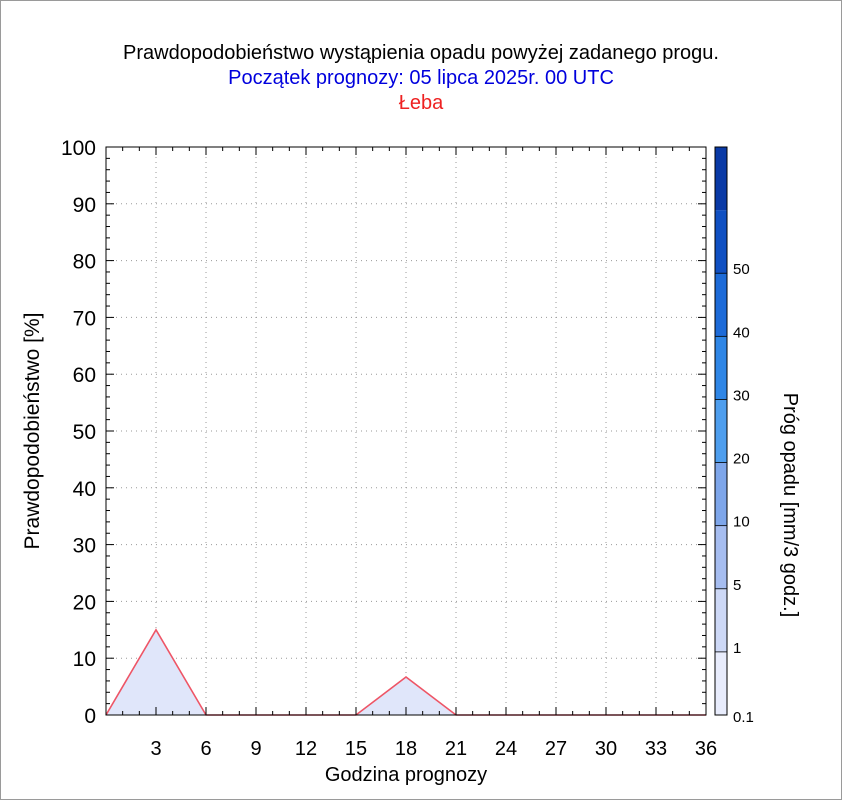  I want to click on colorbar: 0.1 1 5 10 20 30 40 50, so click(734, 436).